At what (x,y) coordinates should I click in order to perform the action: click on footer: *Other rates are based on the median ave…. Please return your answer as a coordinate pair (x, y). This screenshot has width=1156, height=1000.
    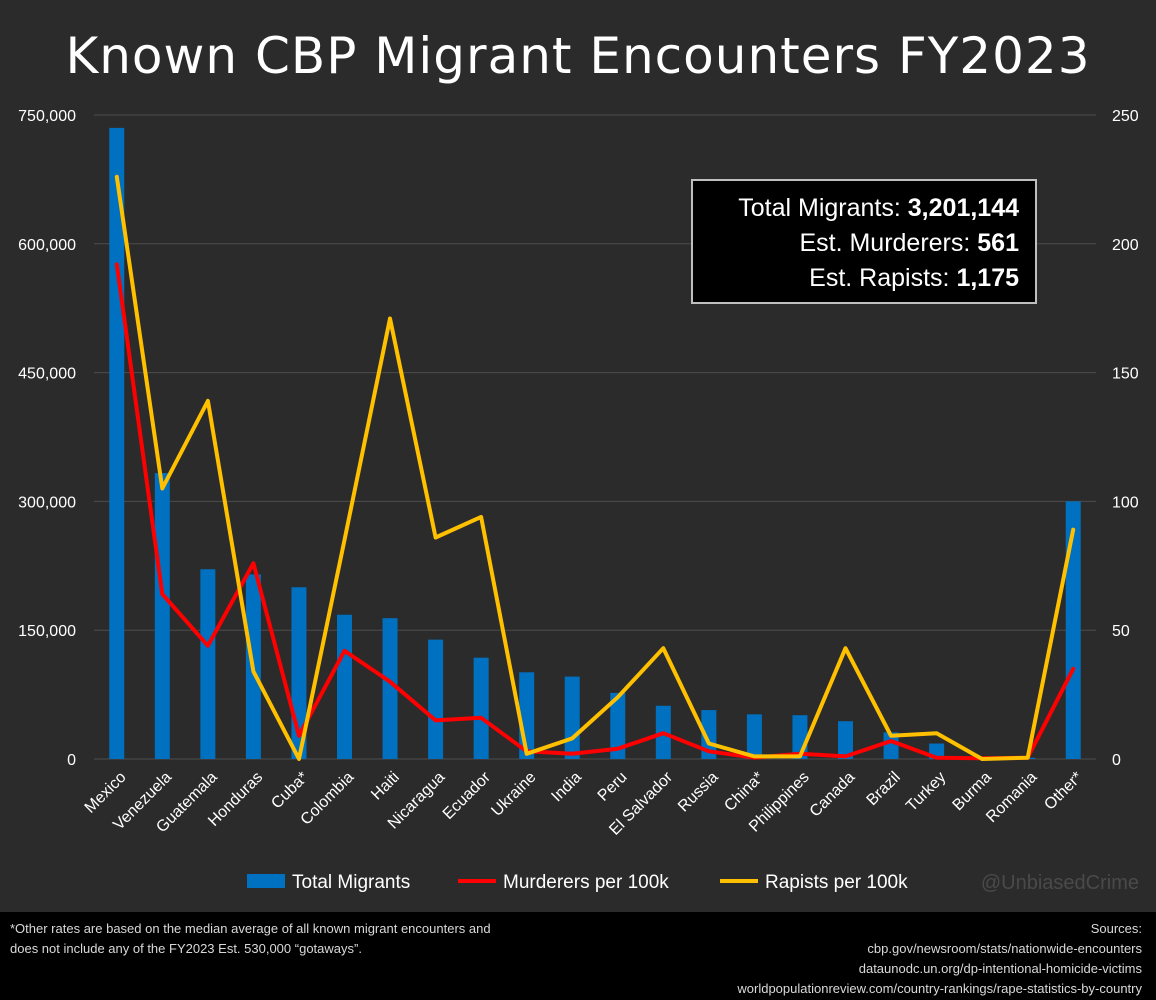
    Looking at the image, I should click on (578, 956).